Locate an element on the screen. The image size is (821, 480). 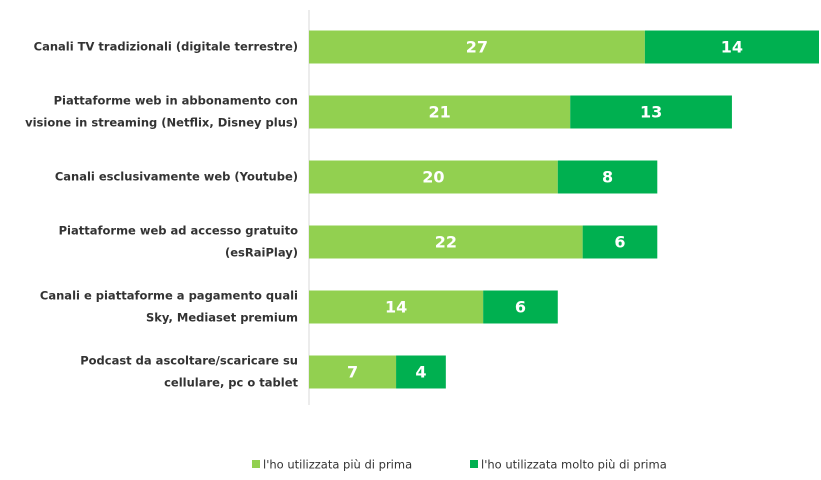
value-label: 27 is located at coordinates (477, 47).